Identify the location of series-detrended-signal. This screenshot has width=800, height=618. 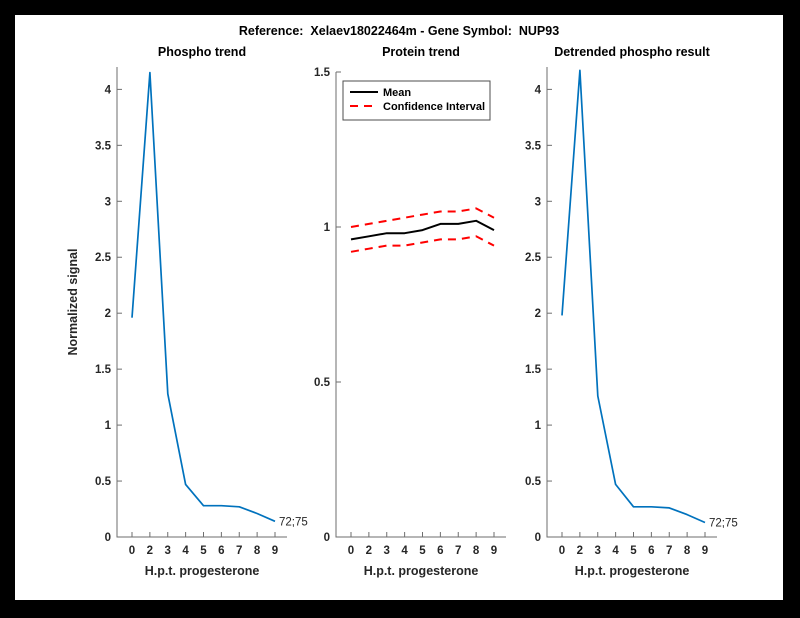
(633, 296).